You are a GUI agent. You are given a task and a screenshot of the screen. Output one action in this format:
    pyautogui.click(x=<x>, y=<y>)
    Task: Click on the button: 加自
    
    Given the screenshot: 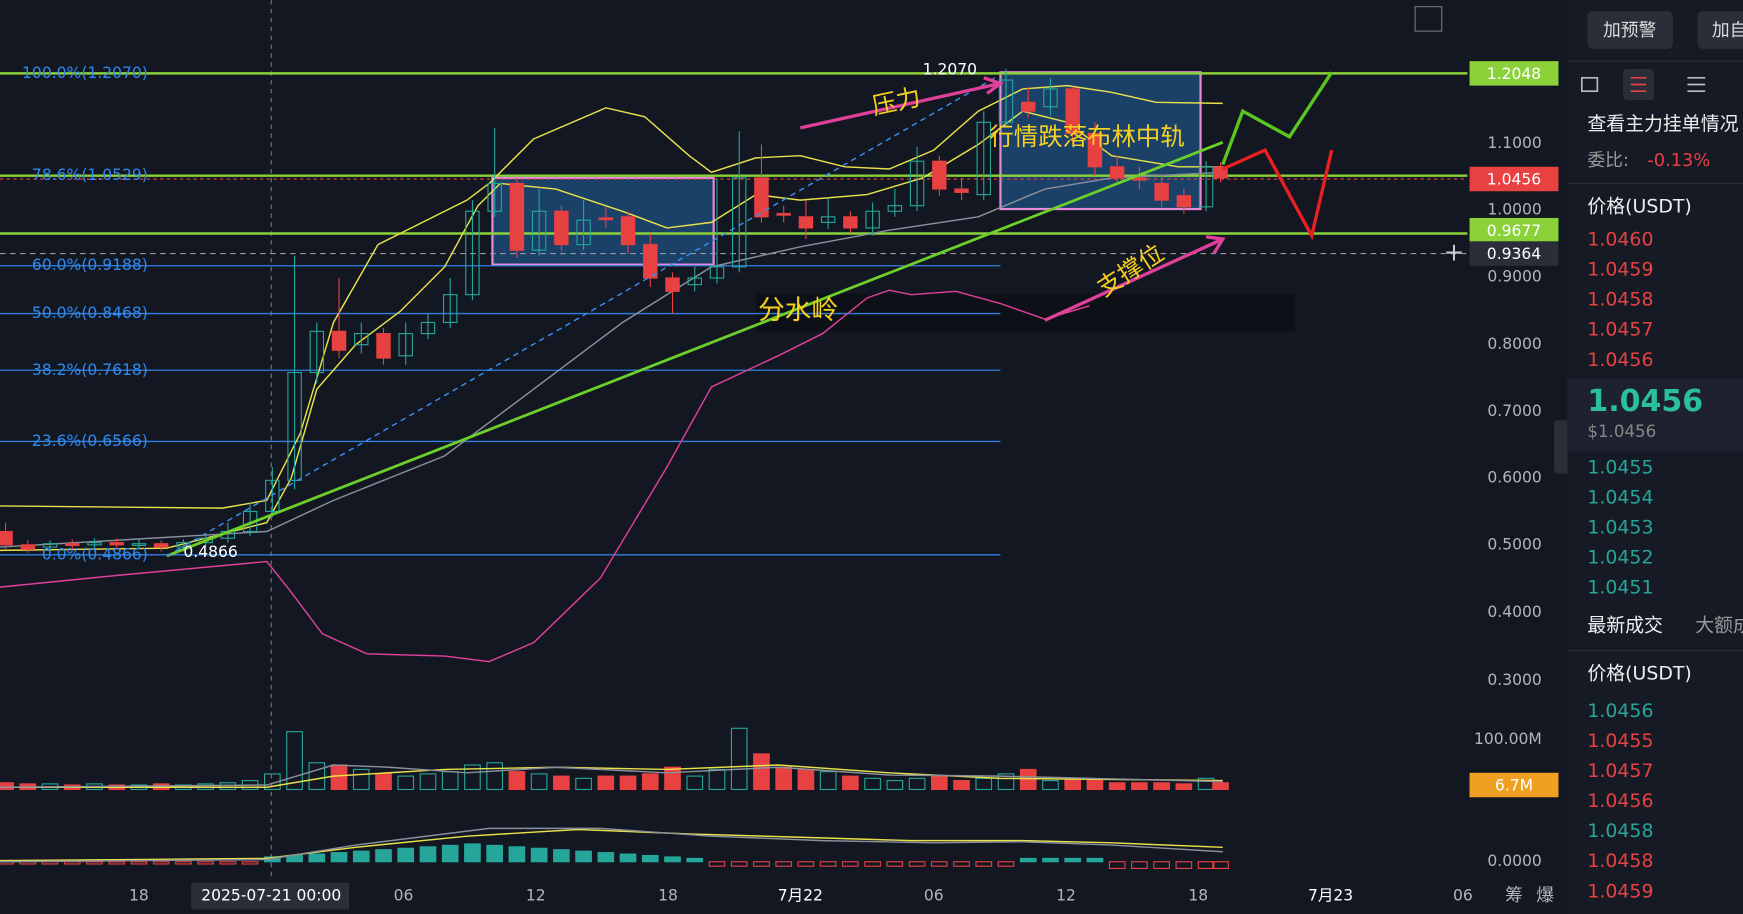 What is the action you would take?
    pyautogui.click(x=1727, y=30)
    